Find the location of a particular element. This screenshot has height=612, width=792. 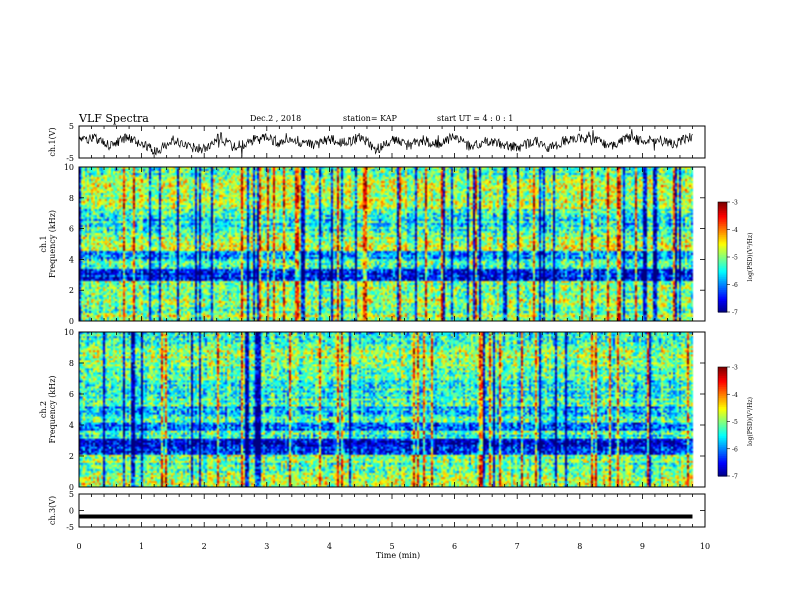

y-axis-label: ch.1(V) is located at coordinates (52, 141).